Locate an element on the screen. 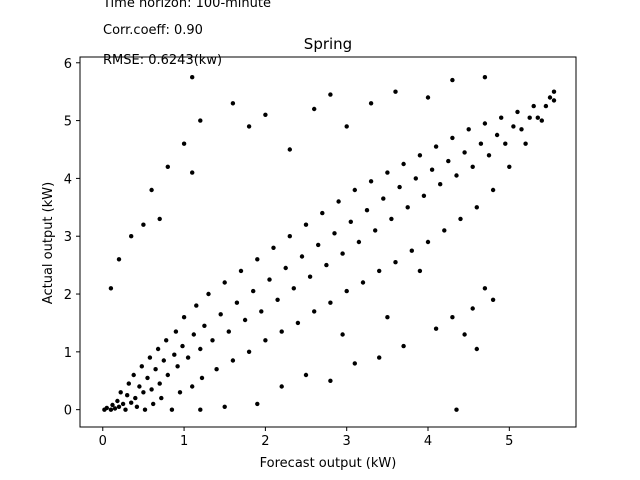 This screenshot has height=480, width=640. annotation-corr-coeff: Corr.coeff: 0.90 is located at coordinates (153, 30).